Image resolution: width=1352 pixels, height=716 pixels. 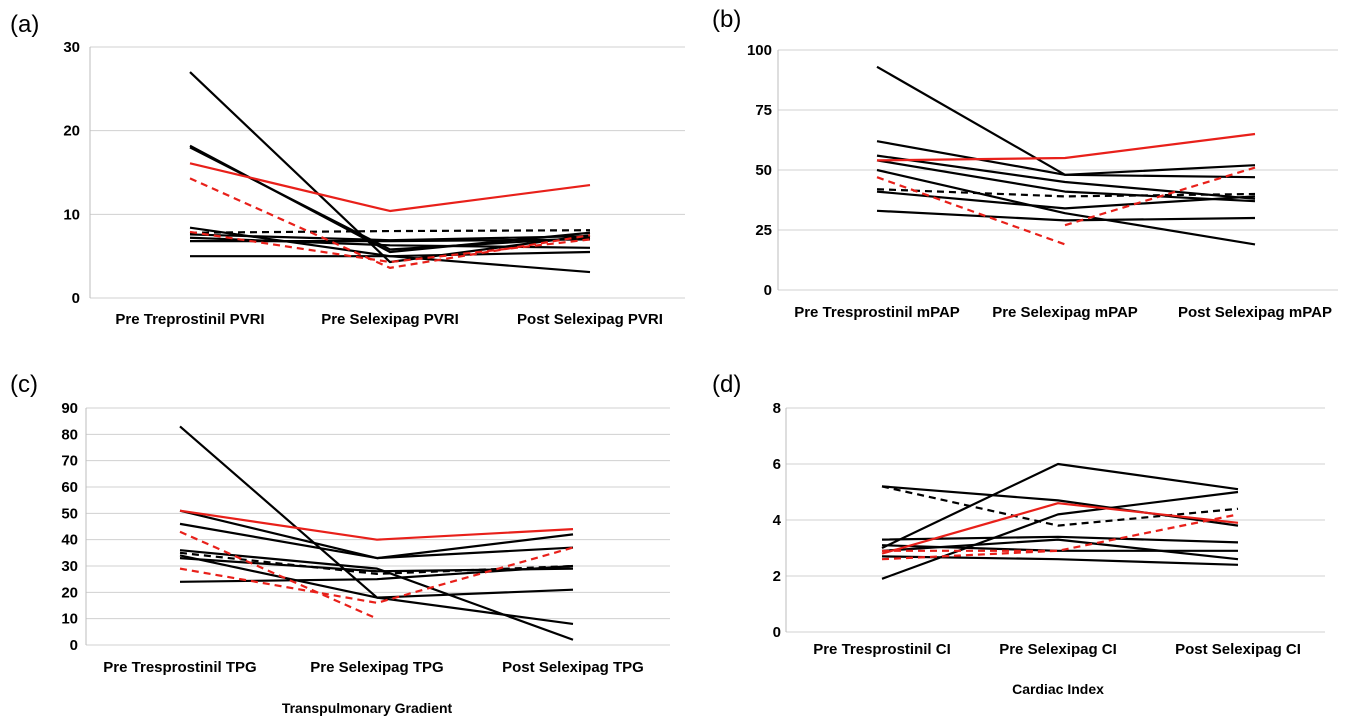 What do you see at coordinates (376, 667) in the screenshot?
I see `x-tick-label: Pre Selexipag TPG` at bounding box center [376, 667].